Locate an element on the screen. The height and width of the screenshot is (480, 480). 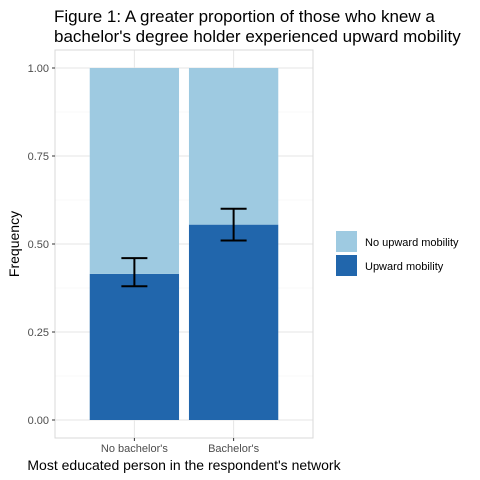
legend: No upward mobility Upward mobility is located at coordinates (397, 253).